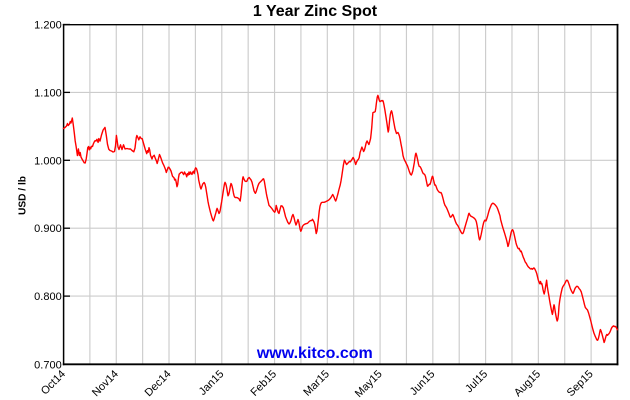  I want to click on svg-text: www.kitco.com, so click(314, 353).